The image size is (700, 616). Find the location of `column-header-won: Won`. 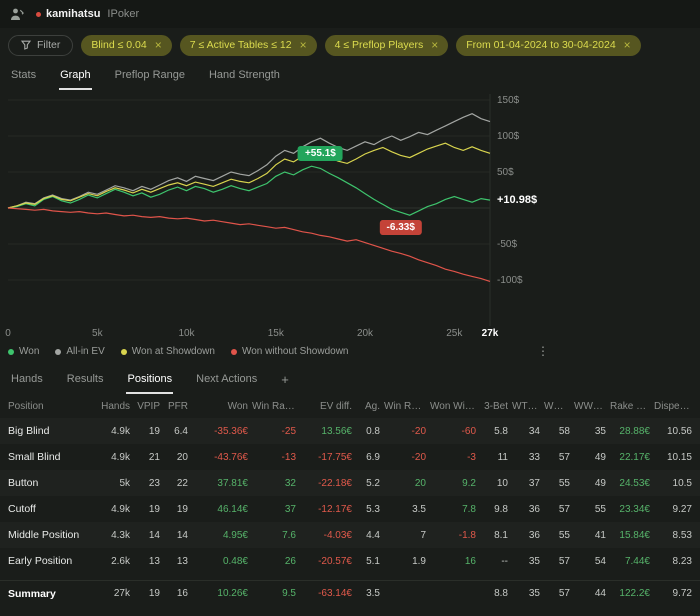

column-header-won: Won is located at coordinates (237, 406).